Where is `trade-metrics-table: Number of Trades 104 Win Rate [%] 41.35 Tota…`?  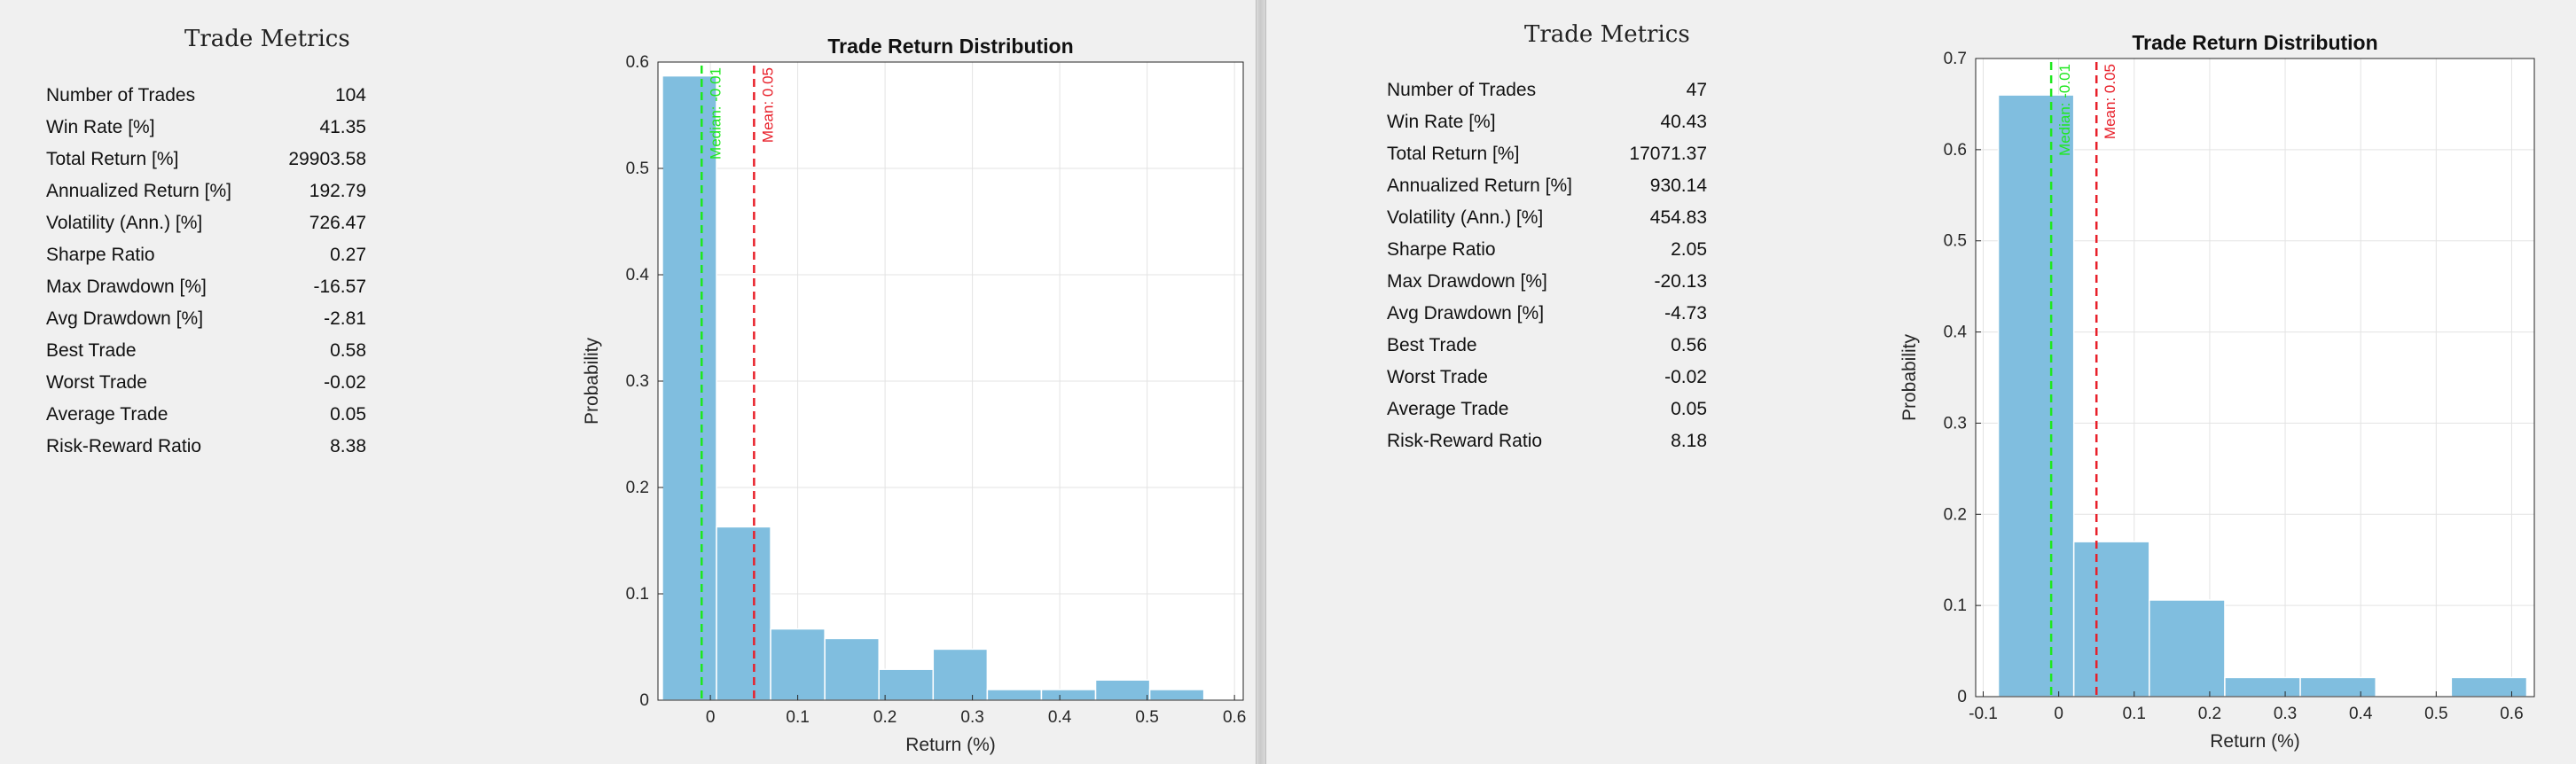
trade-metrics-table: Number of Trades 104 Win Rate [%] 41.35 Tota… is located at coordinates (206, 271).